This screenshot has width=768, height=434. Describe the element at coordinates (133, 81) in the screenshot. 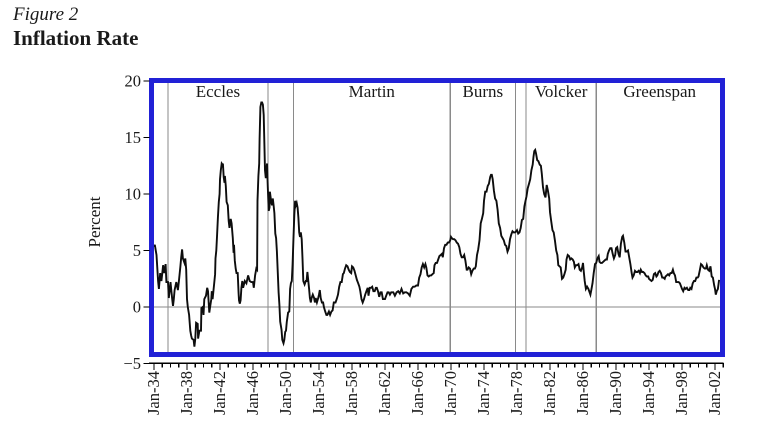

I see `y-tick-label: 20` at that location.